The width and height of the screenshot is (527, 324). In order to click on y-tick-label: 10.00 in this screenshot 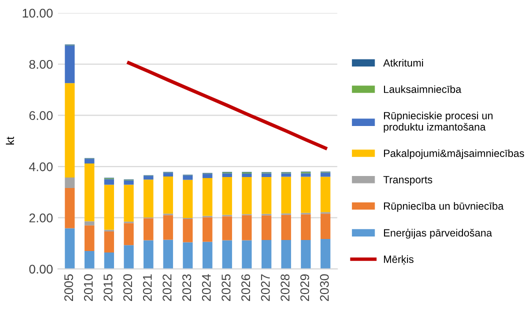, I will do `click(37, 13)`.